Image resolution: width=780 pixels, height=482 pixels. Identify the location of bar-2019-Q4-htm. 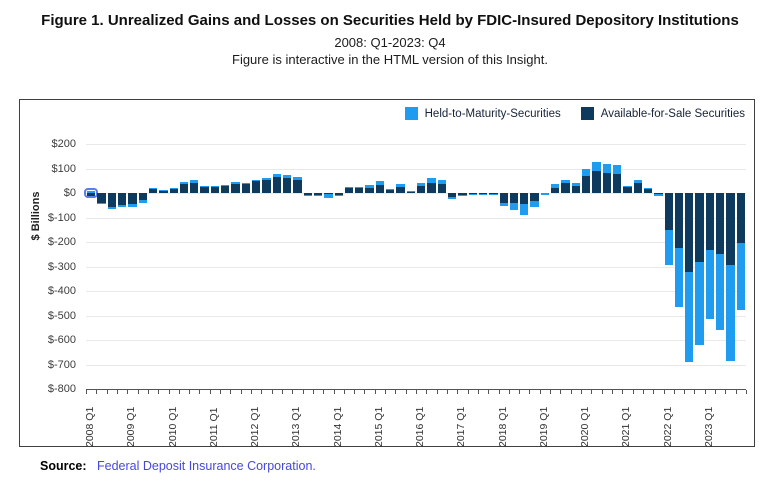
(575, 184).